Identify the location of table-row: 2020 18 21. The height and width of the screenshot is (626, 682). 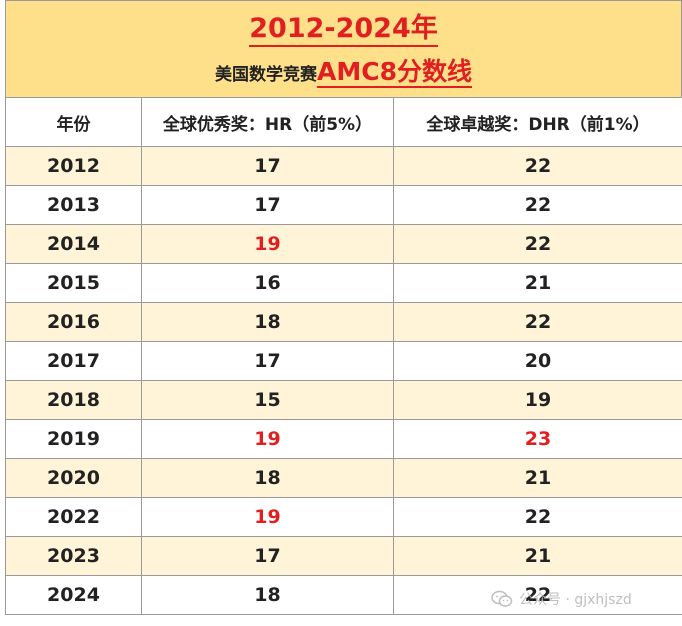
(343, 478).